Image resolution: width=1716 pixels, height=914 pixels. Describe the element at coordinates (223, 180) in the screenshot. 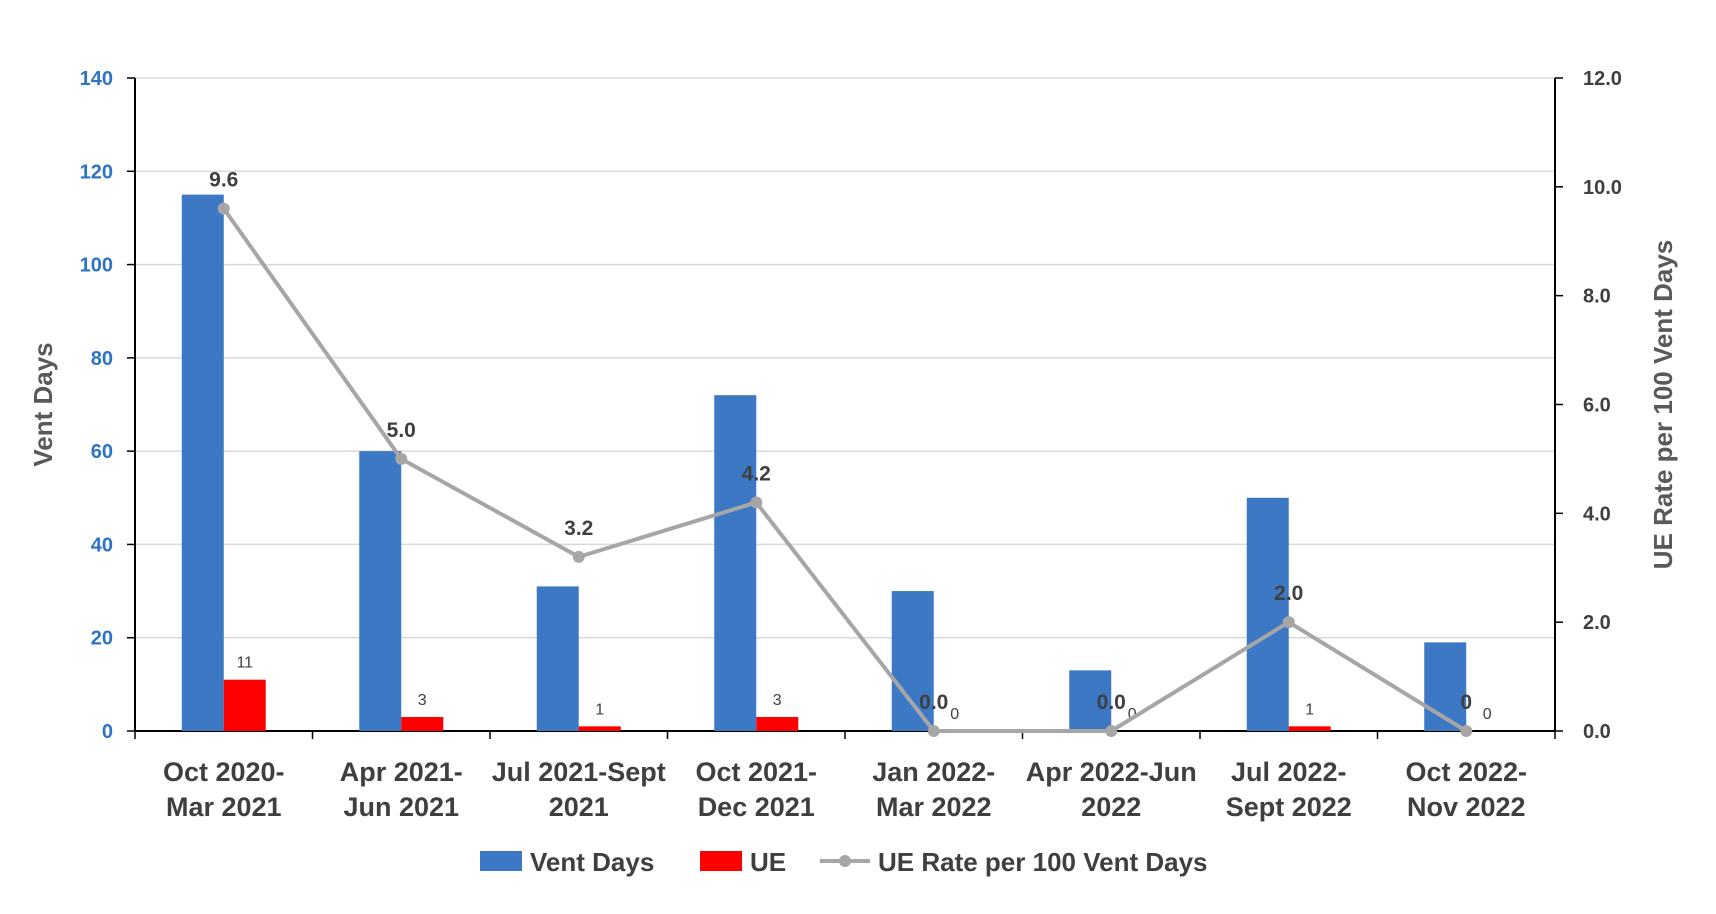

I see `ue-rate-data-label: 9.6` at that location.